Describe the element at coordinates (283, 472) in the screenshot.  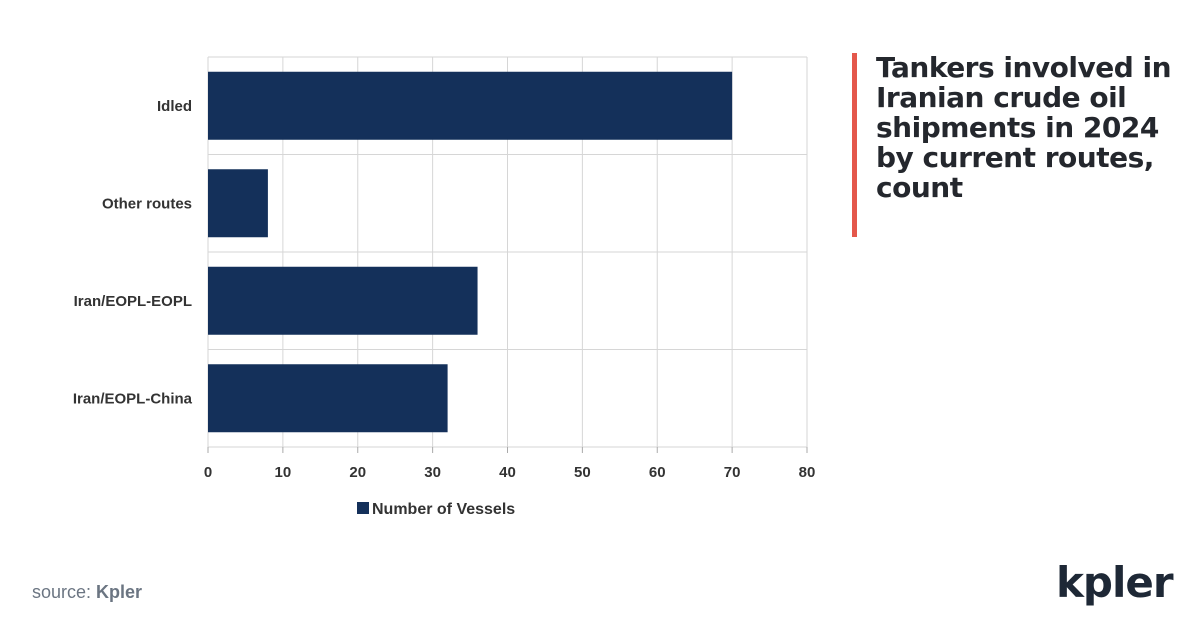
I see `x-tick-label: 10` at that location.